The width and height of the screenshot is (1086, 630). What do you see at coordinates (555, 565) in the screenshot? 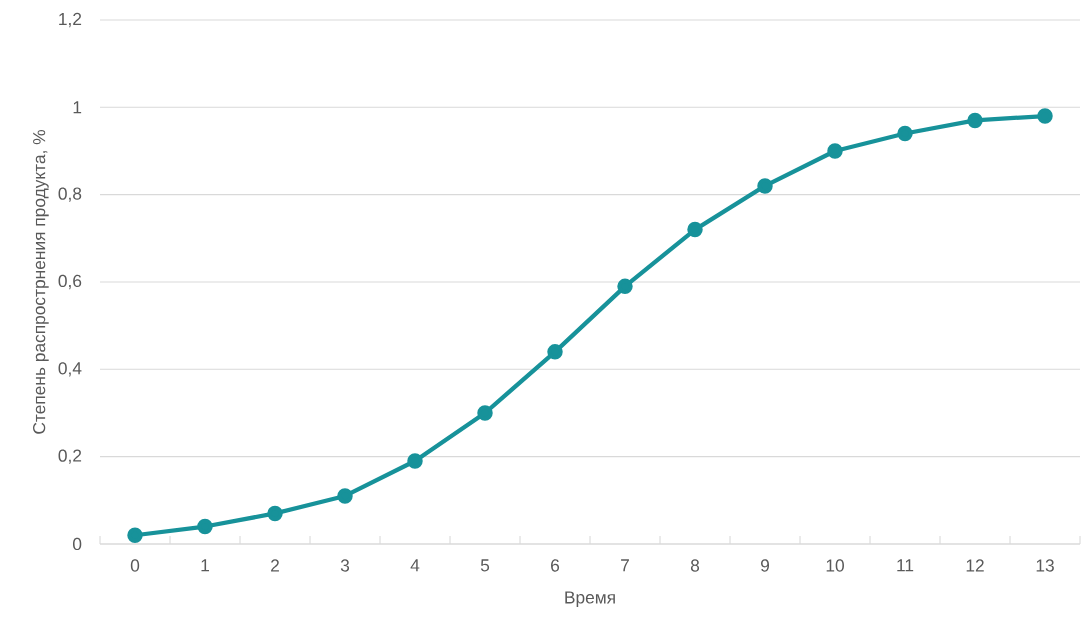
I see `x-tick-label: 6` at bounding box center [555, 565].